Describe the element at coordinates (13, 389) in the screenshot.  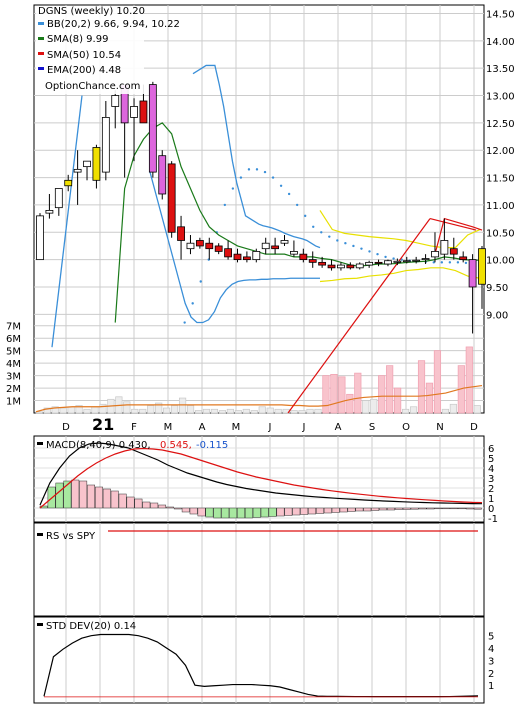
I see `volume-tick-label: 2M` at that location.